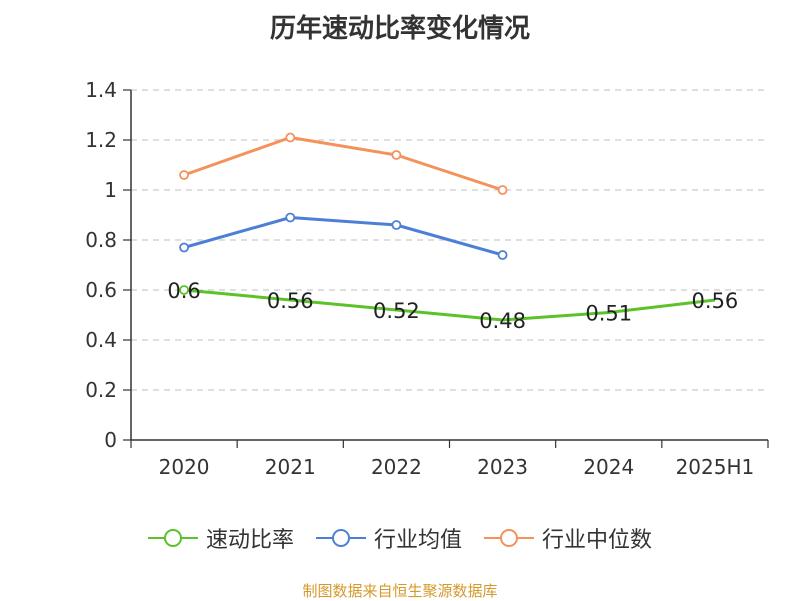  What do you see at coordinates (110, 440) in the screenshot?
I see `y-tick-label: 0` at bounding box center [110, 440].